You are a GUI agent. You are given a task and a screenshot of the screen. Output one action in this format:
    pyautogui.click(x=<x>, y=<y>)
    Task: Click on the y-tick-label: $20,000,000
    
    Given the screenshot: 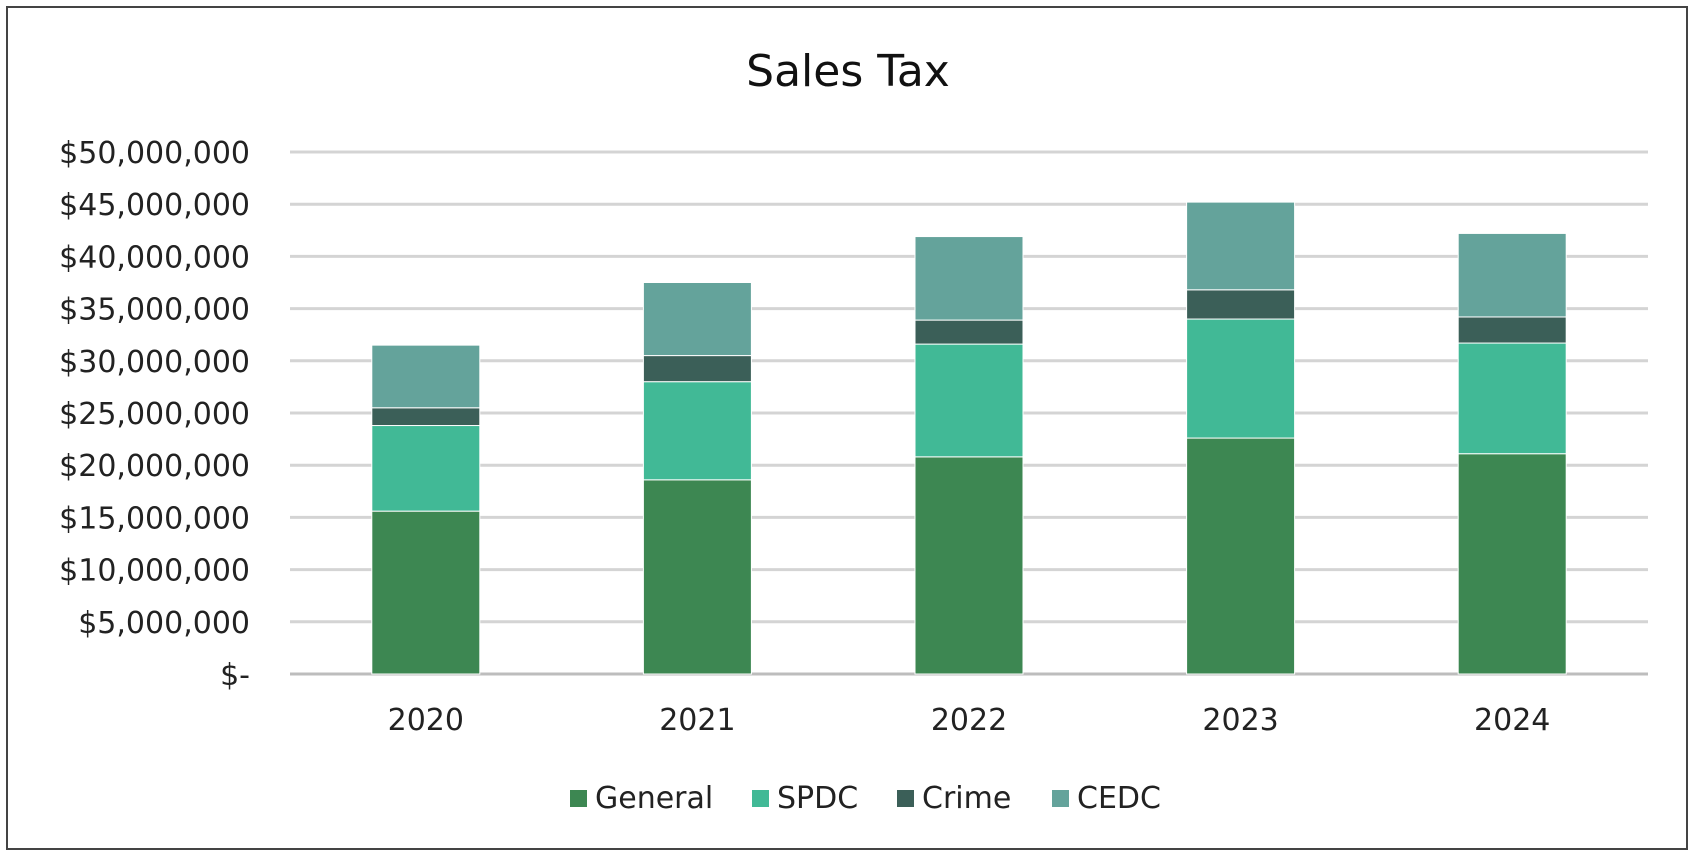 What is the action you would take?
    pyautogui.click(x=154, y=466)
    